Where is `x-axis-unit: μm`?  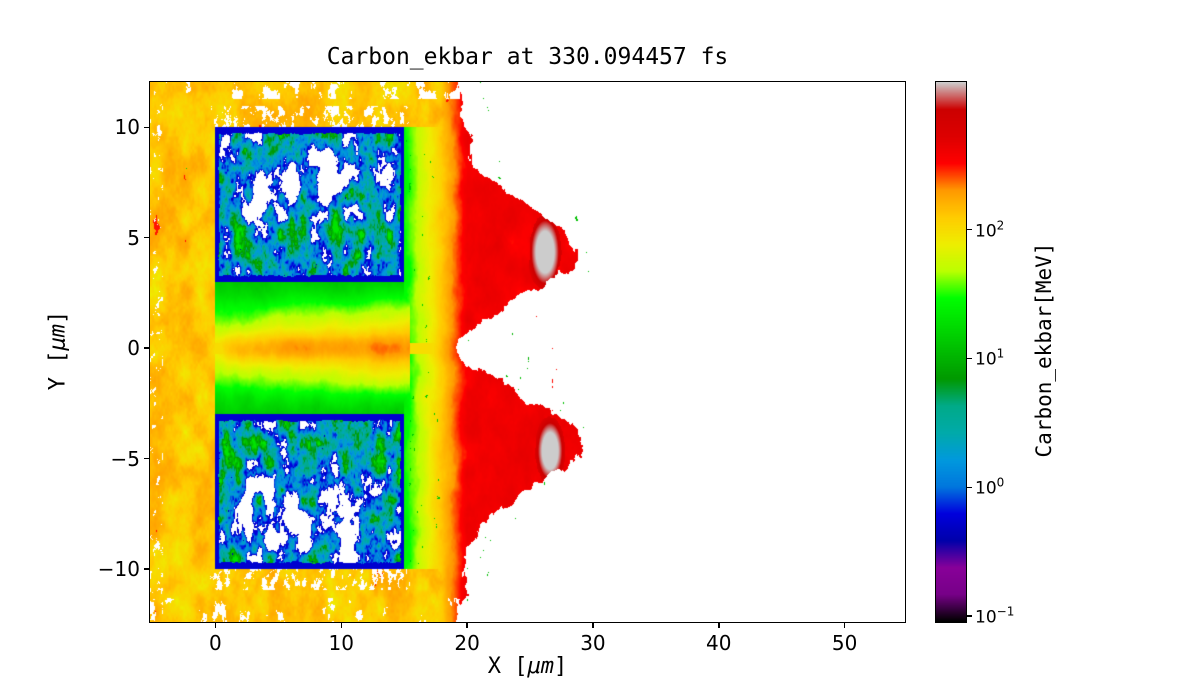 x-axis-unit: μm is located at coordinates (541, 666).